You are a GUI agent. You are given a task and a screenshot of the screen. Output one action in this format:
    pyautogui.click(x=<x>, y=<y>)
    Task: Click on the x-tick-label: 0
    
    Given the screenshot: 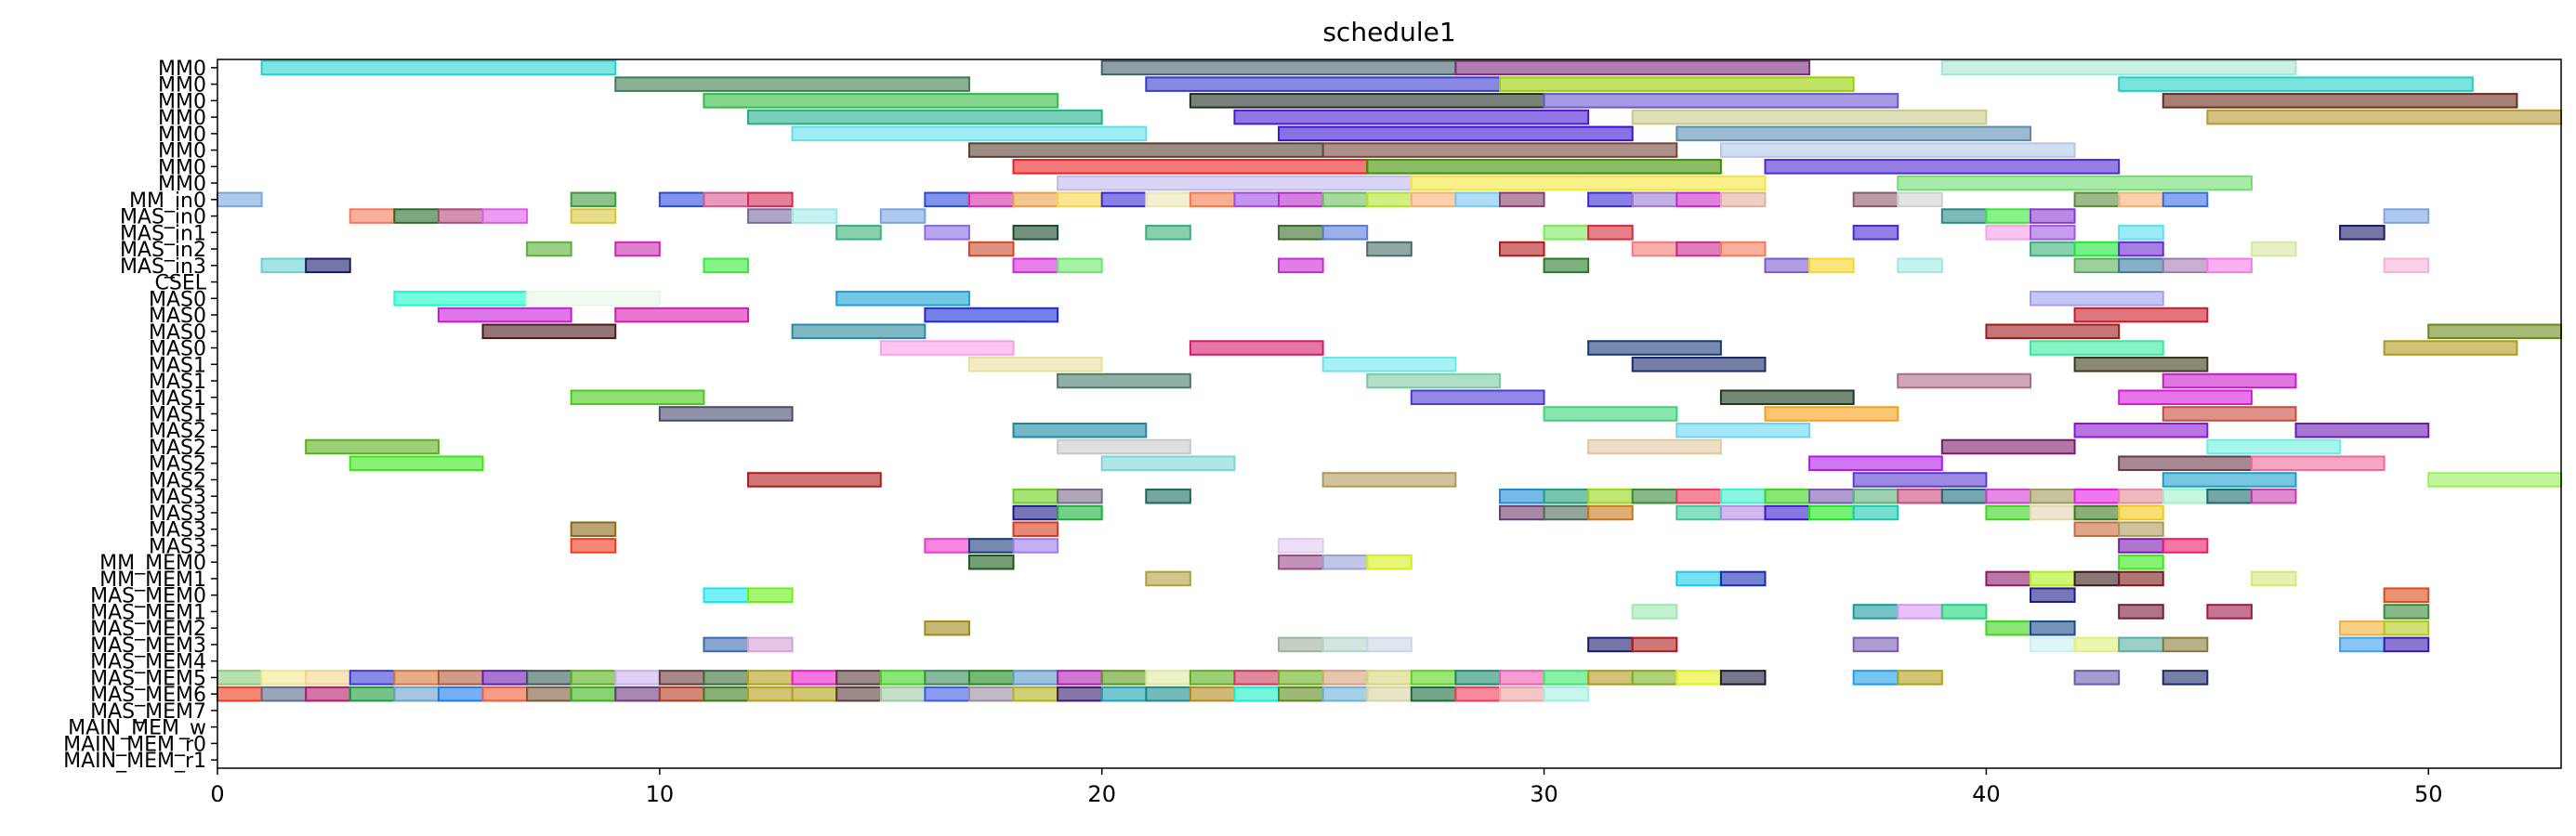 What is the action you would take?
    pyautogui.click(x=217, y=794)
    